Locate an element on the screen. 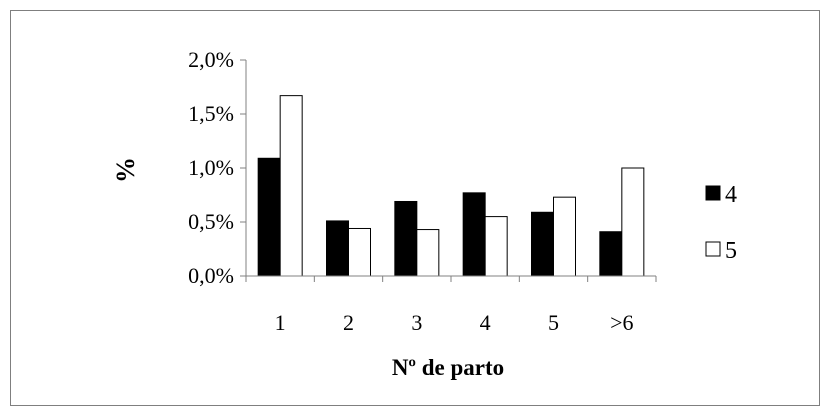  x-tick-label: 5 is located at coordinates (553, 322).